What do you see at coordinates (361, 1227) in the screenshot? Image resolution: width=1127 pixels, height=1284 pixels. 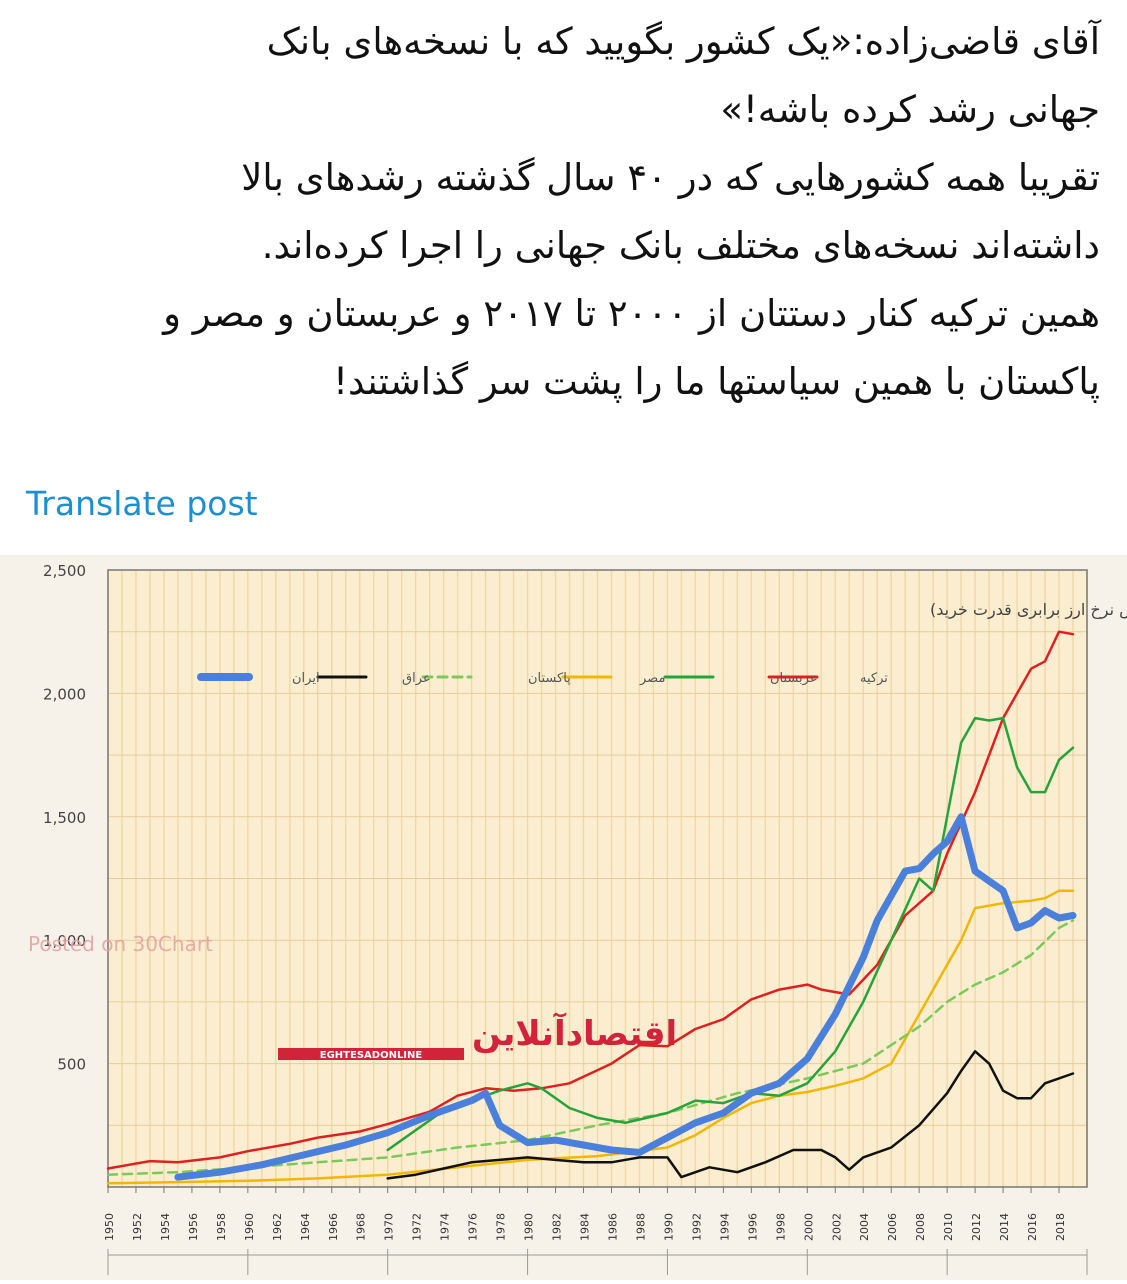 I see `x-tick-label: 1968` at bounding box center [361, 1227].